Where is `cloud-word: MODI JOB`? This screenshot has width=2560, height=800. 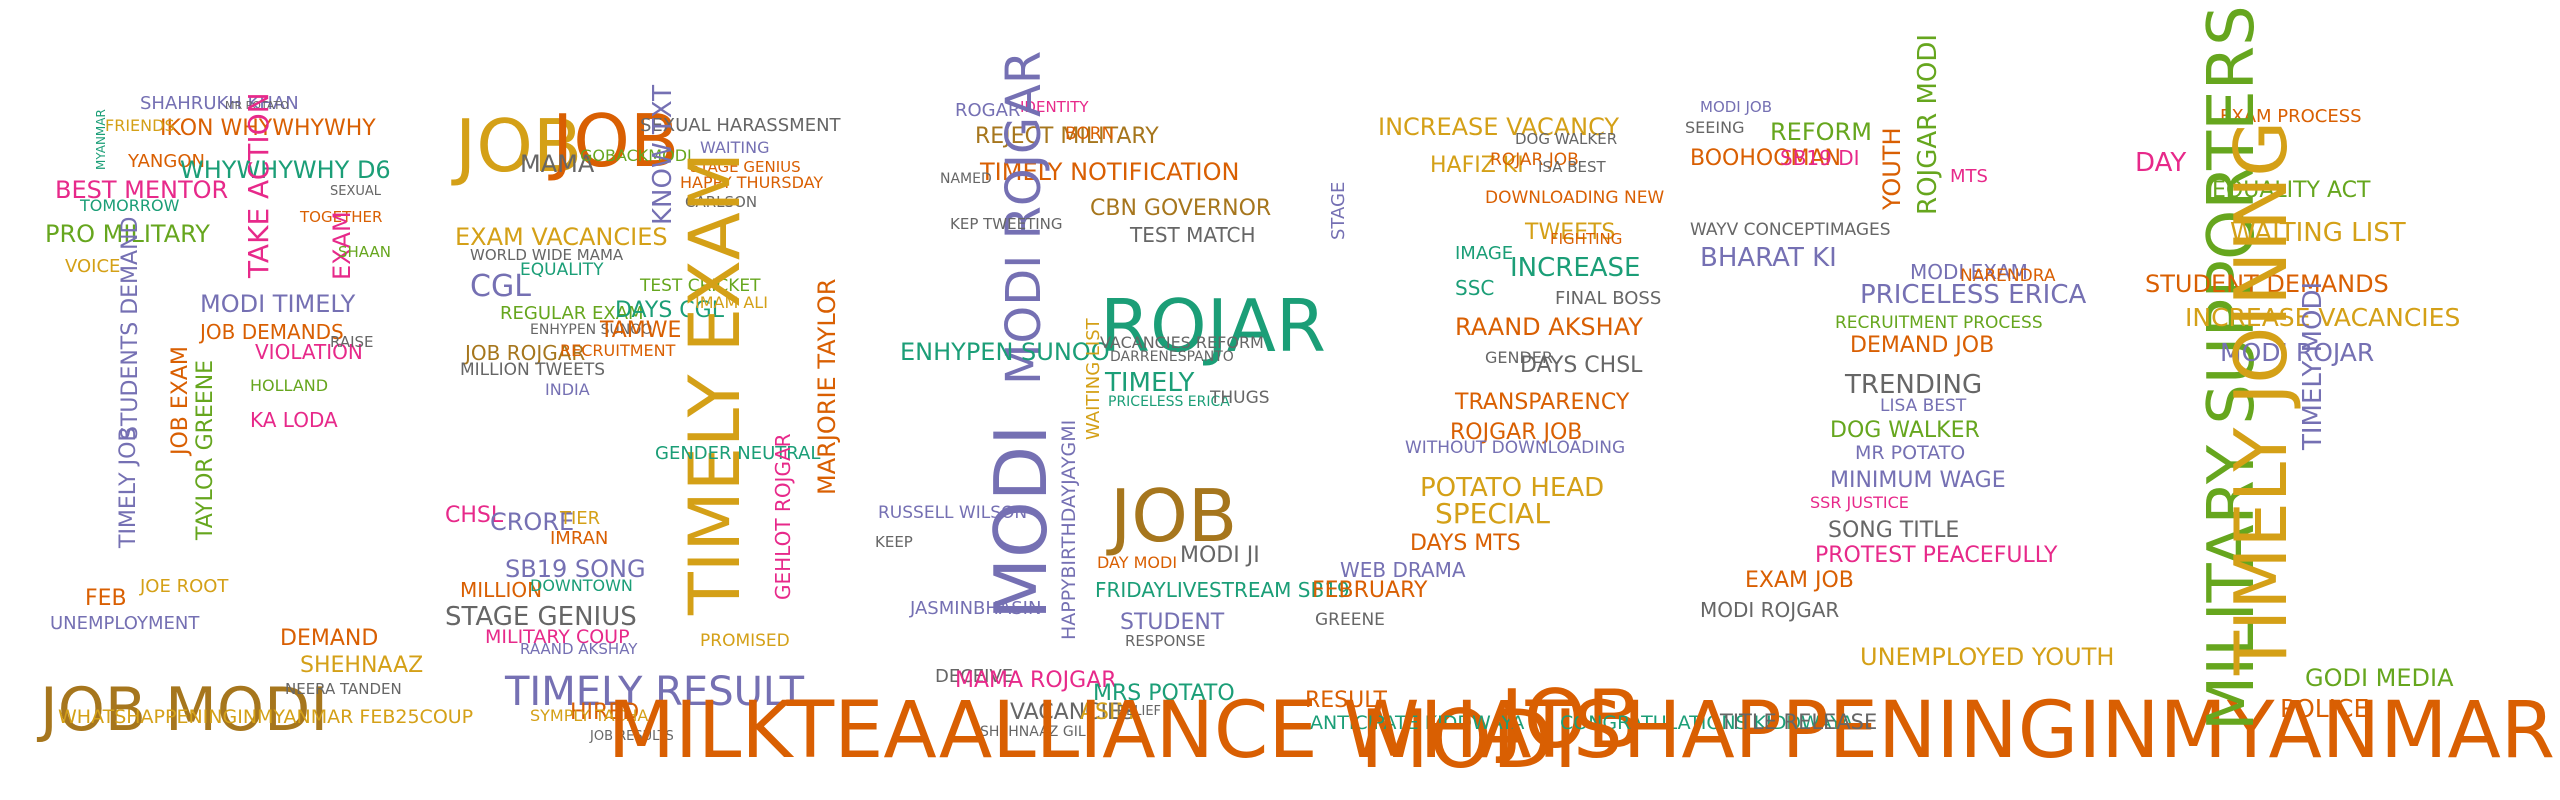 cloud-word: MODI JOB is located at coordinates (1736, 107).